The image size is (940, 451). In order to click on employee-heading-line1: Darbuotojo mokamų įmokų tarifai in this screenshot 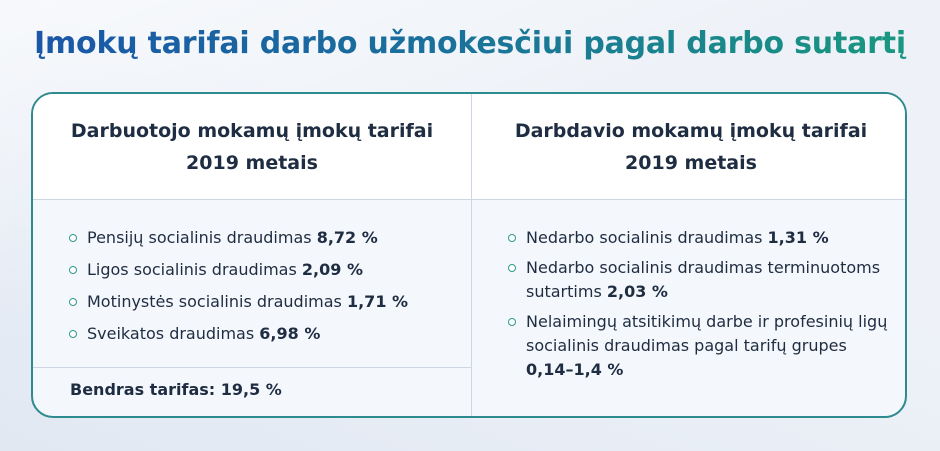, I will do `click(252, 130)`.